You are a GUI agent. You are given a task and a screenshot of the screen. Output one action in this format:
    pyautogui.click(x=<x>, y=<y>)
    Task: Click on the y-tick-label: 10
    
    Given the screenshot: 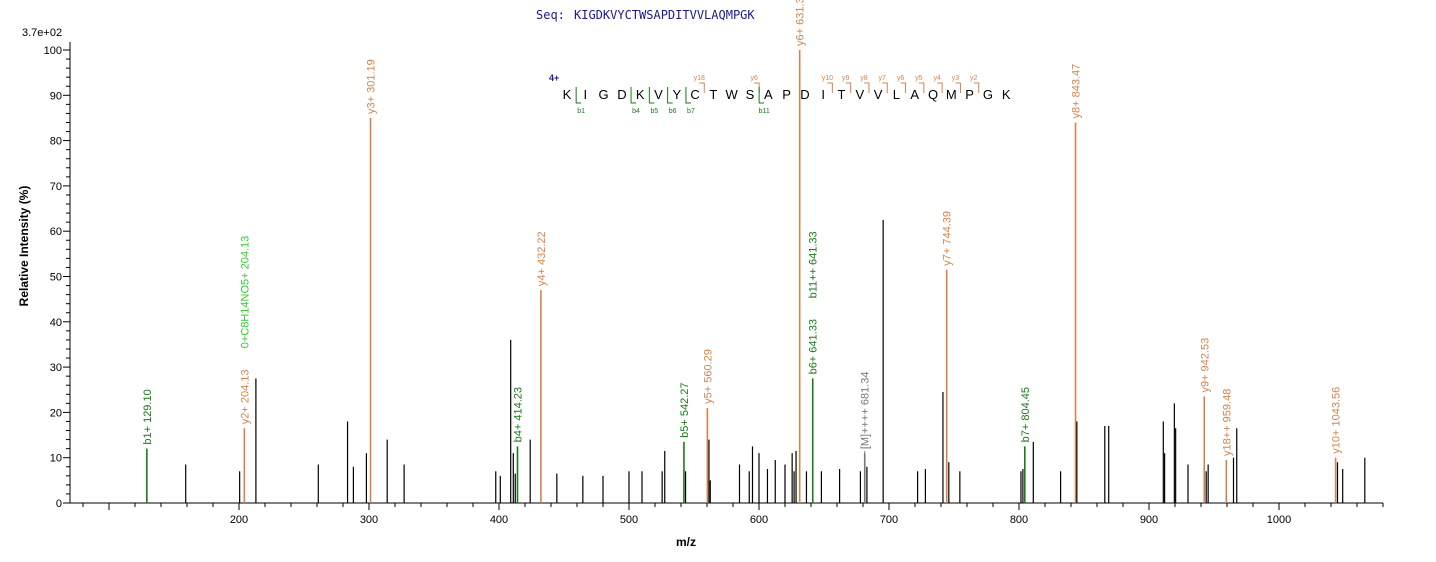 What is the action you would take?
    pyautogui.click(x=56, y=459)
    